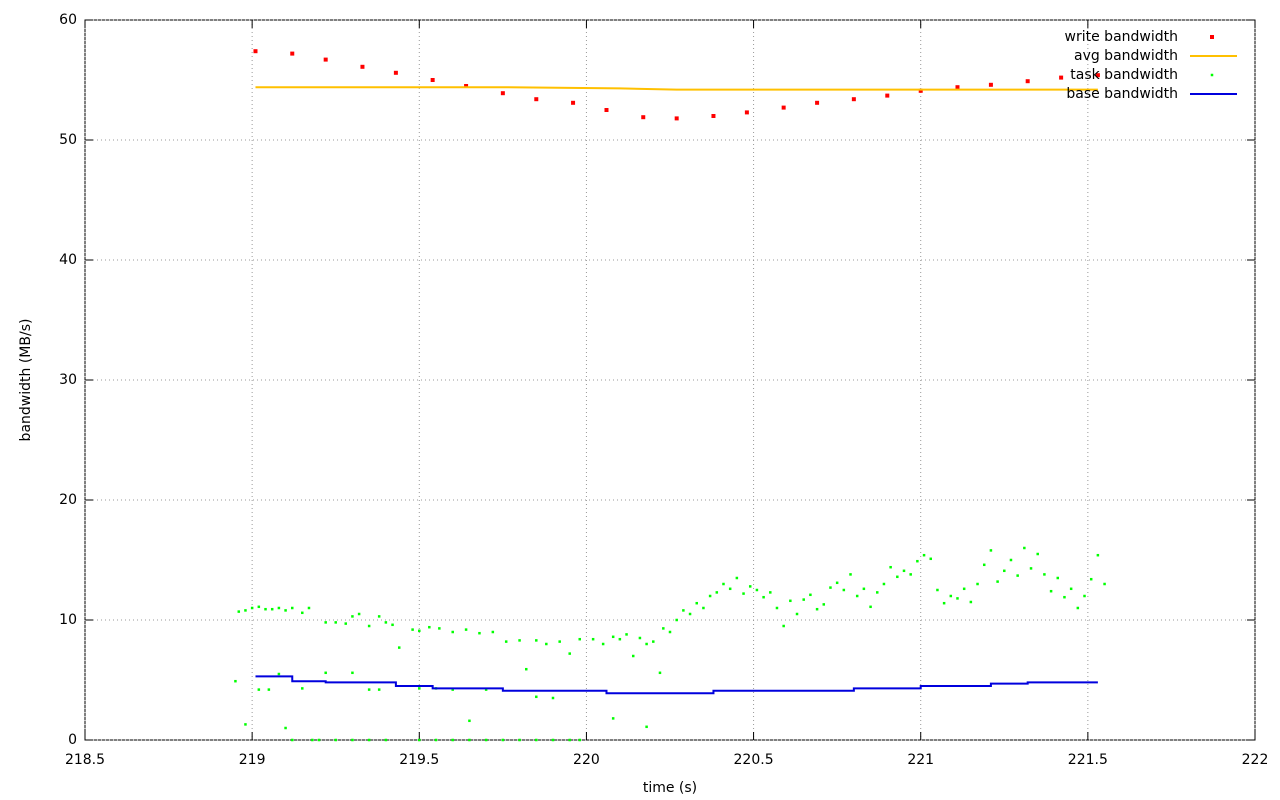  What do you see at coordinates (26, 380) in the screenshot?
I see `y-axis-label: bandwidth (MB/s)` at bounding box center [26, 380].